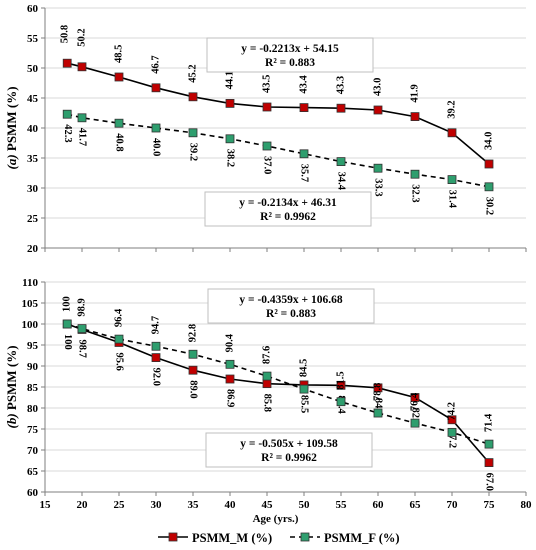 This screenshot has height=550, width=536. Describe the element at coordinates (276, 519) in the screenshot. I see `x-axis-title: Age (yrs.)` at that location.